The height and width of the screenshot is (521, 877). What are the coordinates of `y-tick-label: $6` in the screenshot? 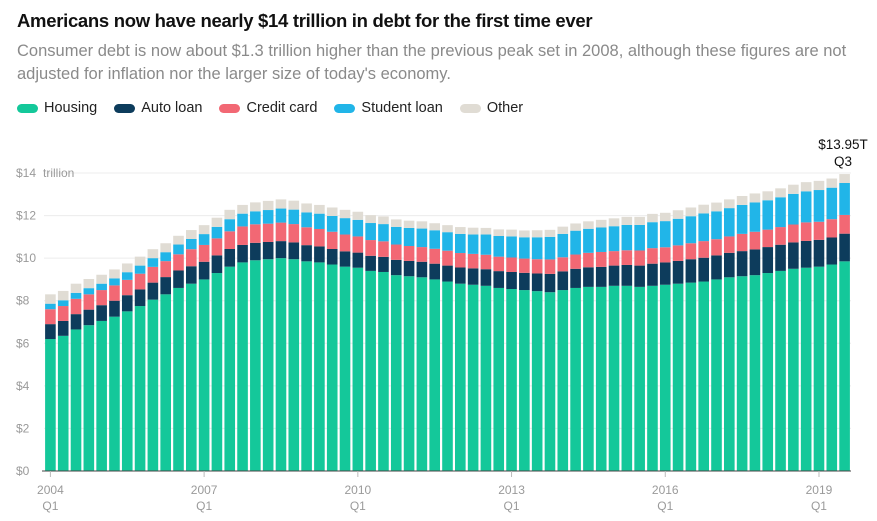 It's located at (23, 343).